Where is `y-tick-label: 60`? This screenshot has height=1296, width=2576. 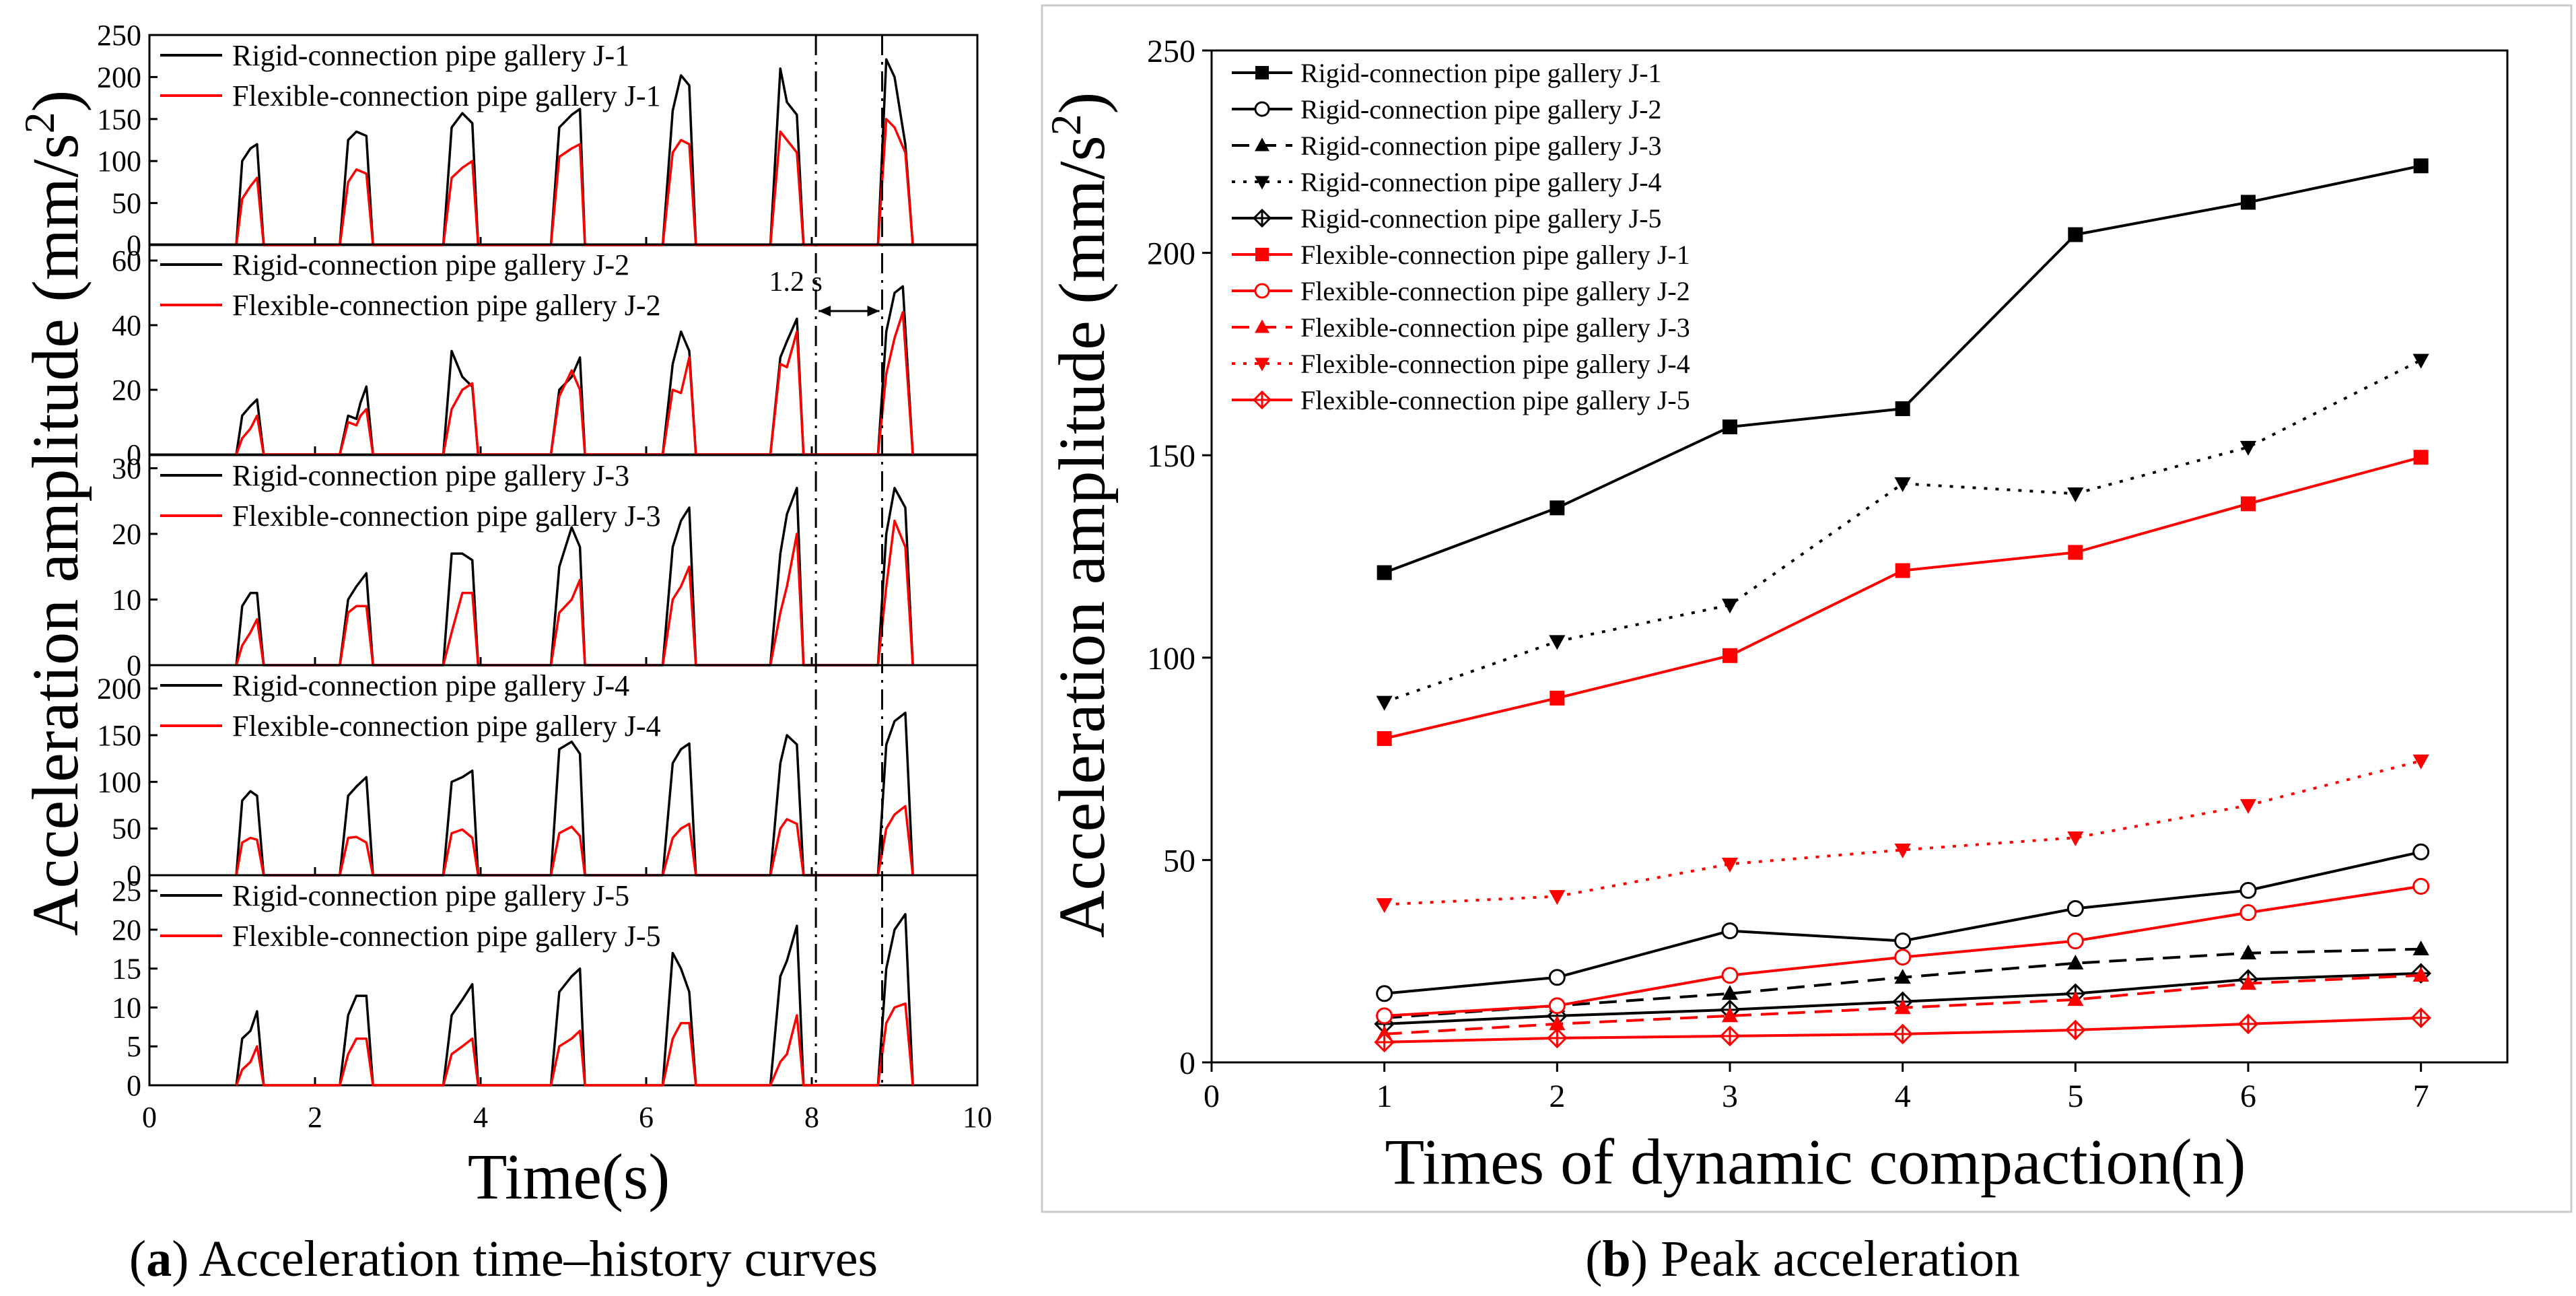
y-tick-label: 60 is located at coordinates (126, 260).